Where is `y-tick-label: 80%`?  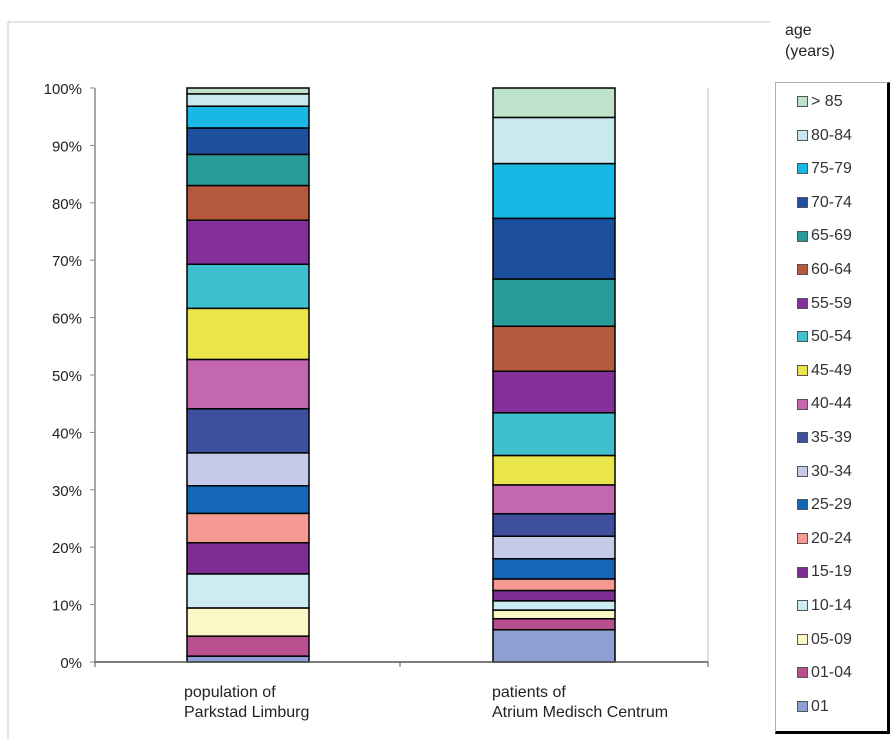
y-tick-label: 80% is located at coordinates (67, 204).